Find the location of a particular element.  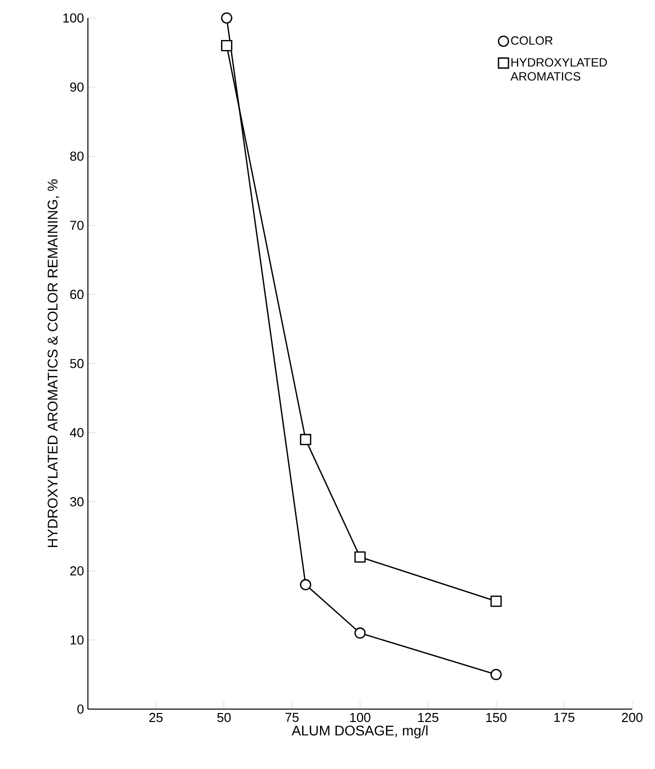

x-tick-label: 100 is located at coordinates (360, 717).